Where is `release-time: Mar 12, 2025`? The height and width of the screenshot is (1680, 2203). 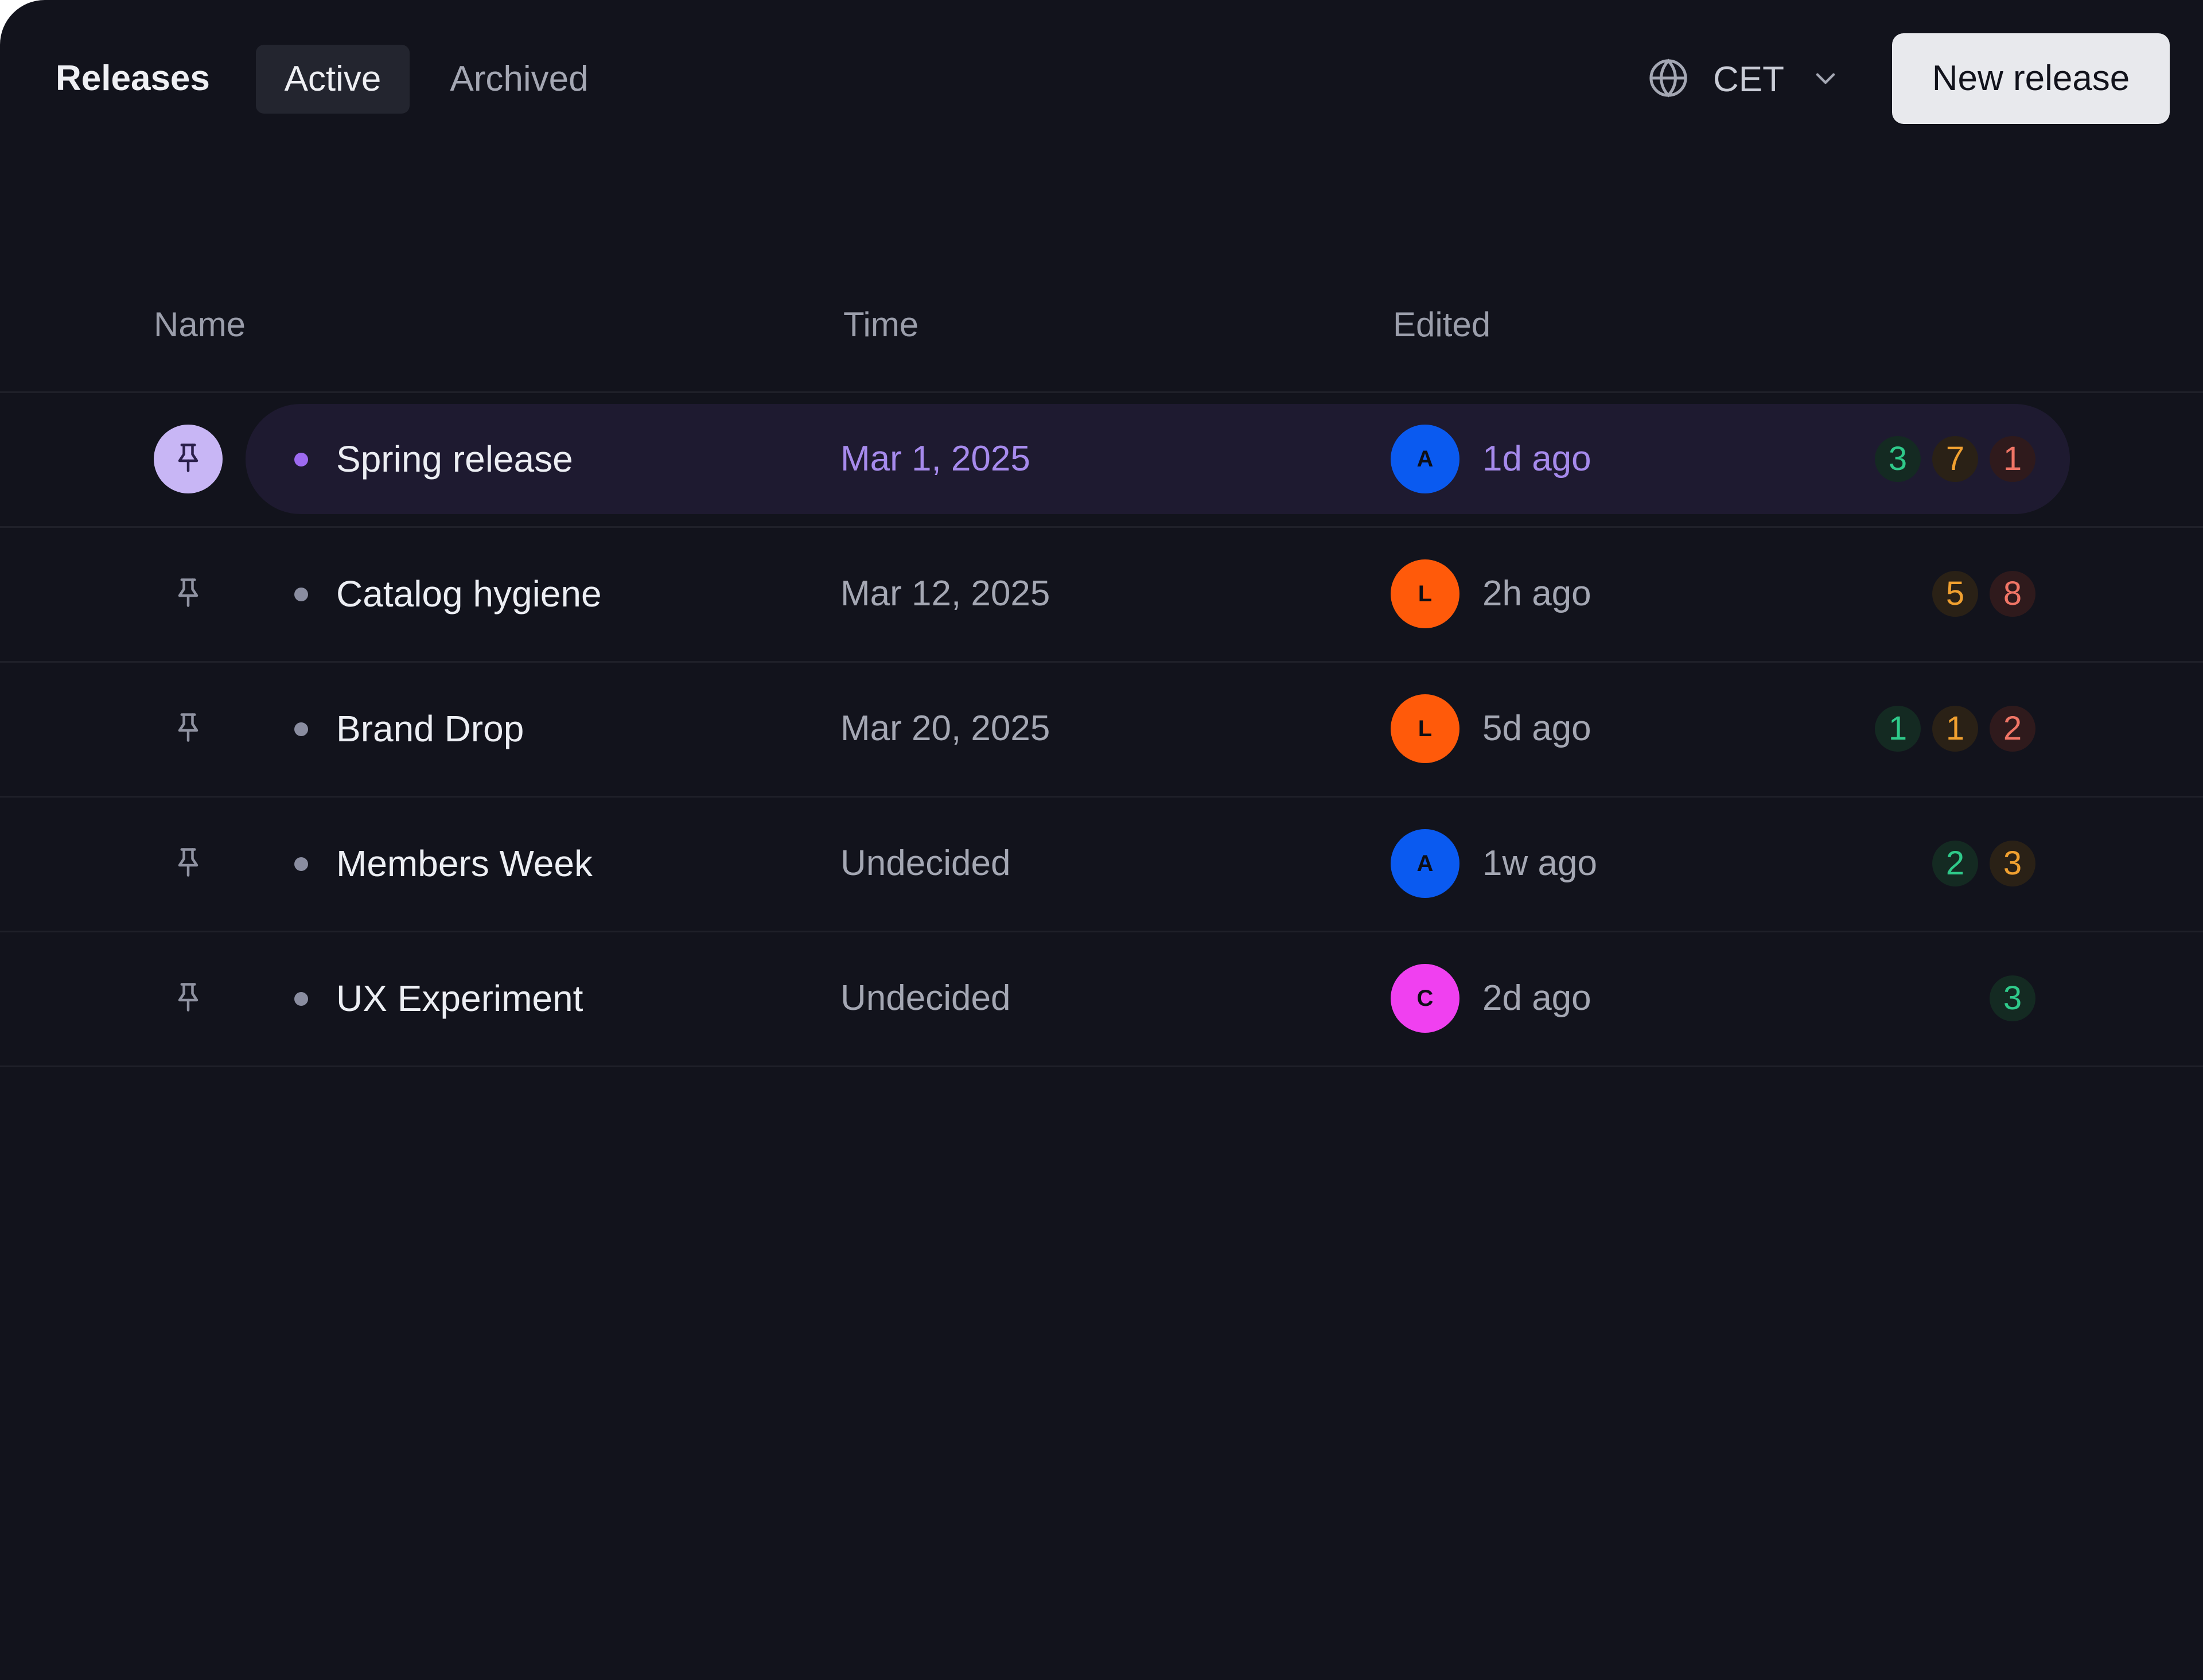 release-time: Mar 12, 2025 is located at coordinates (945, 593).